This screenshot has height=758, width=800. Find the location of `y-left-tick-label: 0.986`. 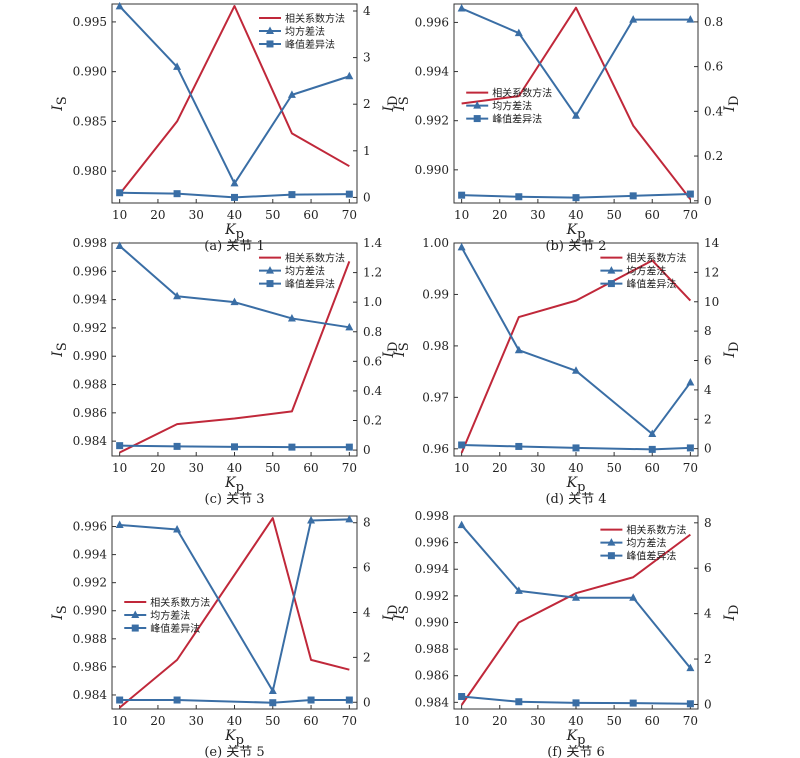

y-left-tick-label: 0.986 is located at coordinates (432, 676).